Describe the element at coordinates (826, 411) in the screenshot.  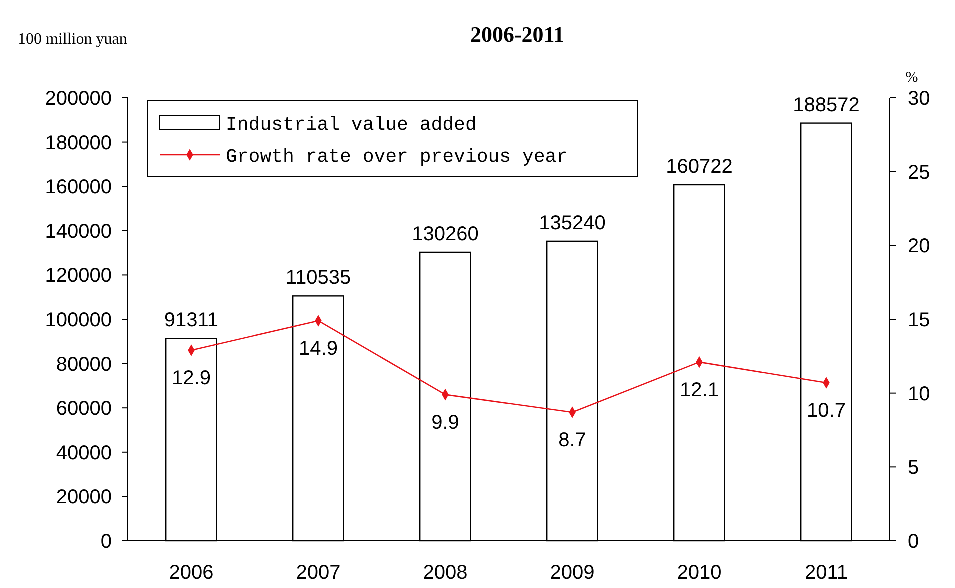
I see `data-label: 10.7` at that location.